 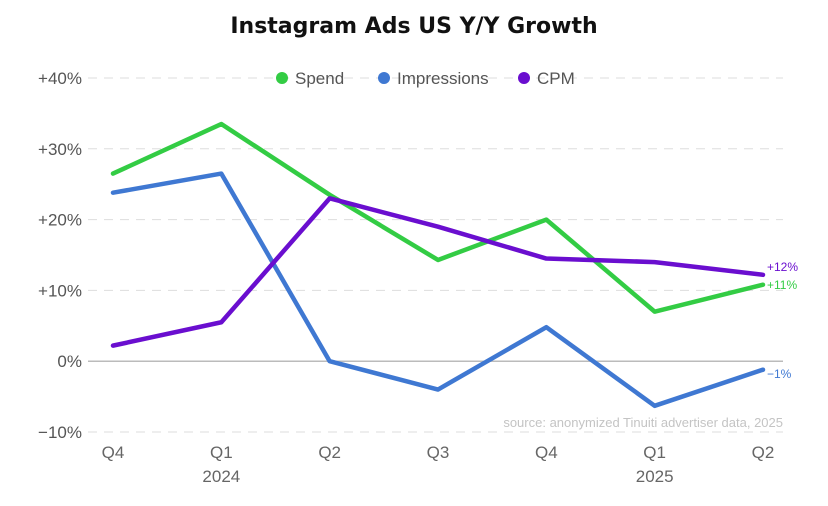 I want to click on y-tick-label: +40%, so click(x=60, y=78).